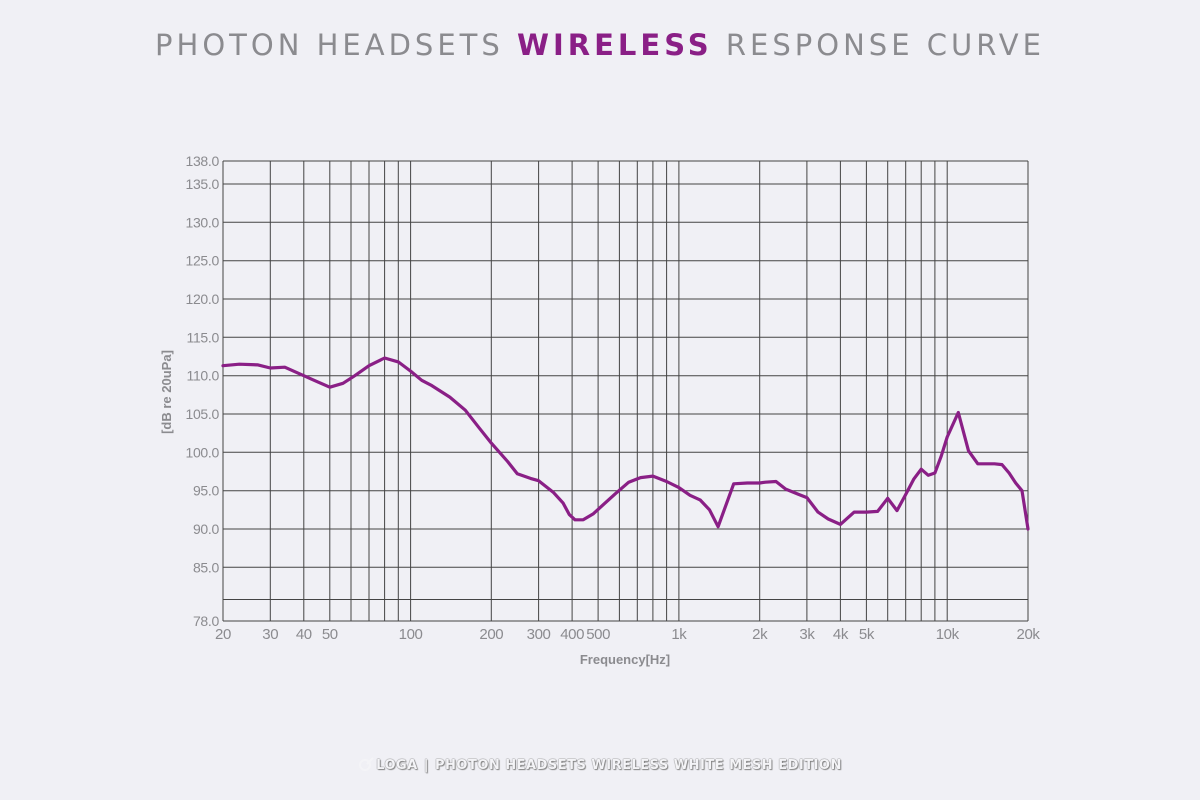 This screenshot has height=800, width=1200. Describe the element at coordinates (270, 634) in the screenshot. I see `x-tick-label: 30` at that location.